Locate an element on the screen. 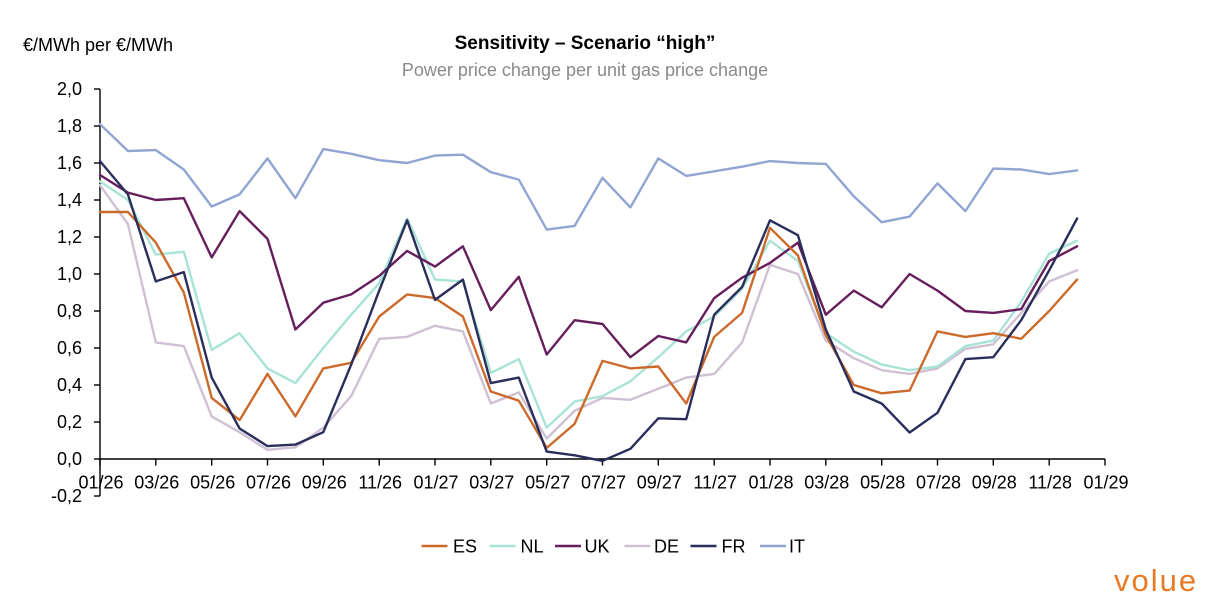 Image resolution: width=1231 pixels, height=611 pixels. svg-text: 07/26 is located at coordinates (268, 483).